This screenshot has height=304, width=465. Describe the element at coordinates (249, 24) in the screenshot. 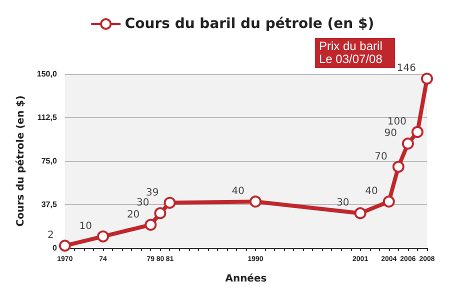

I see `legend-label: Cours du baril du pétrole (en $)` at that location.